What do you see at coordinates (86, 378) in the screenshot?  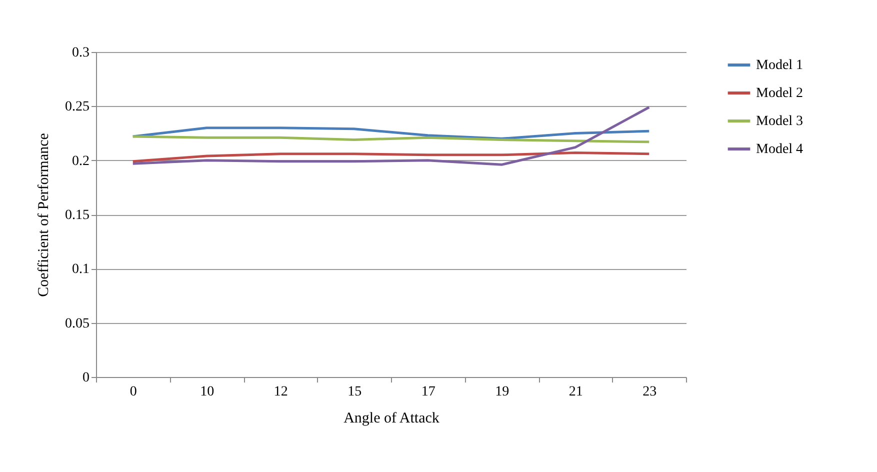 I see `y-tick-label: 0` at bounding box center [86, 378].